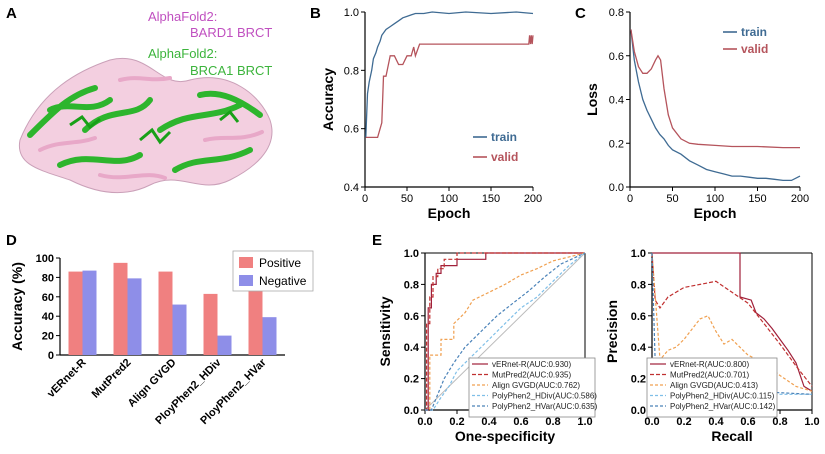  Describe the element at coordinates (544, 396) in the screenshot. I see `legend-label-3: PolyPhen2_HDiv(AUC:0.586)` at that location.